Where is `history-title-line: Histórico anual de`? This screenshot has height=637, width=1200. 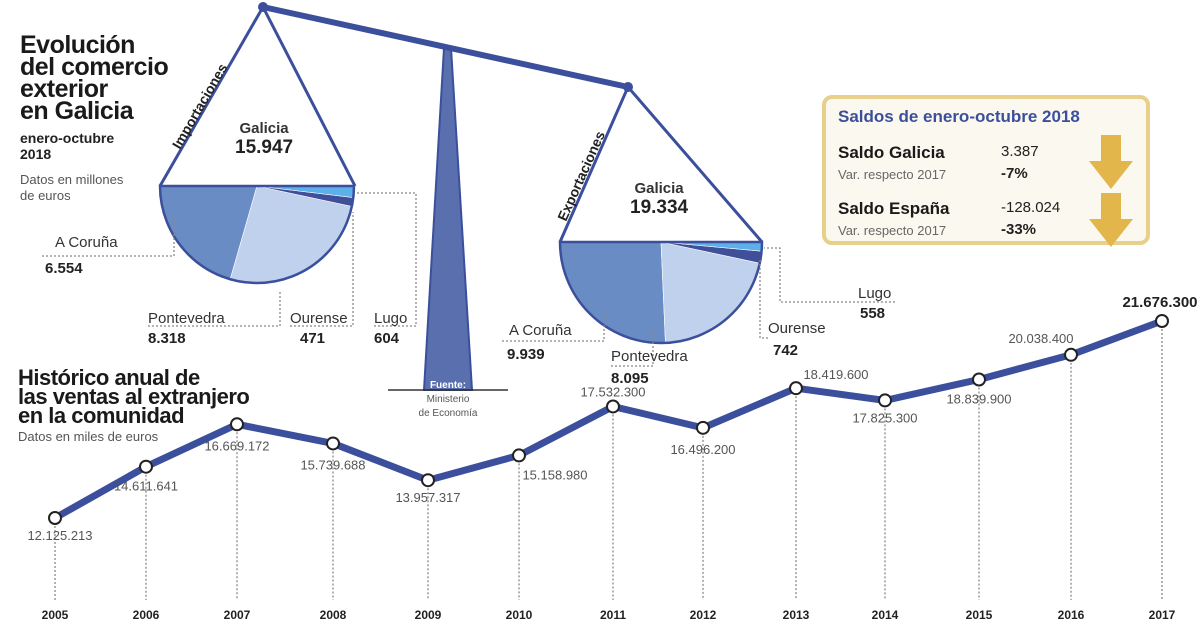 history-title-line: Histórico anual de is located at coordinates (109, 377).